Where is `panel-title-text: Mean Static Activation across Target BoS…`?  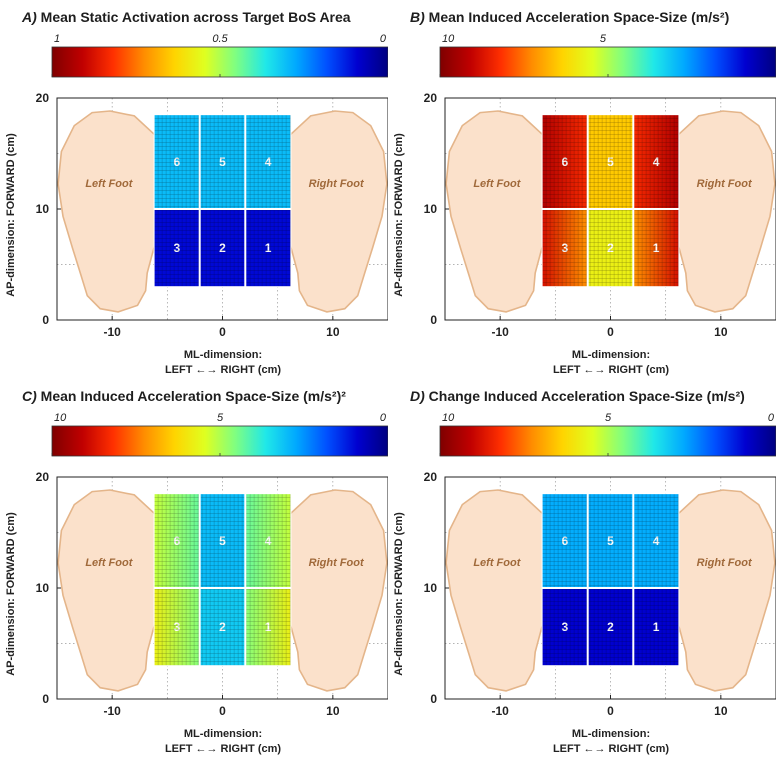 panel-title-text: Mean Static Activation across Target BoS… is located at coordinates (196, 17).